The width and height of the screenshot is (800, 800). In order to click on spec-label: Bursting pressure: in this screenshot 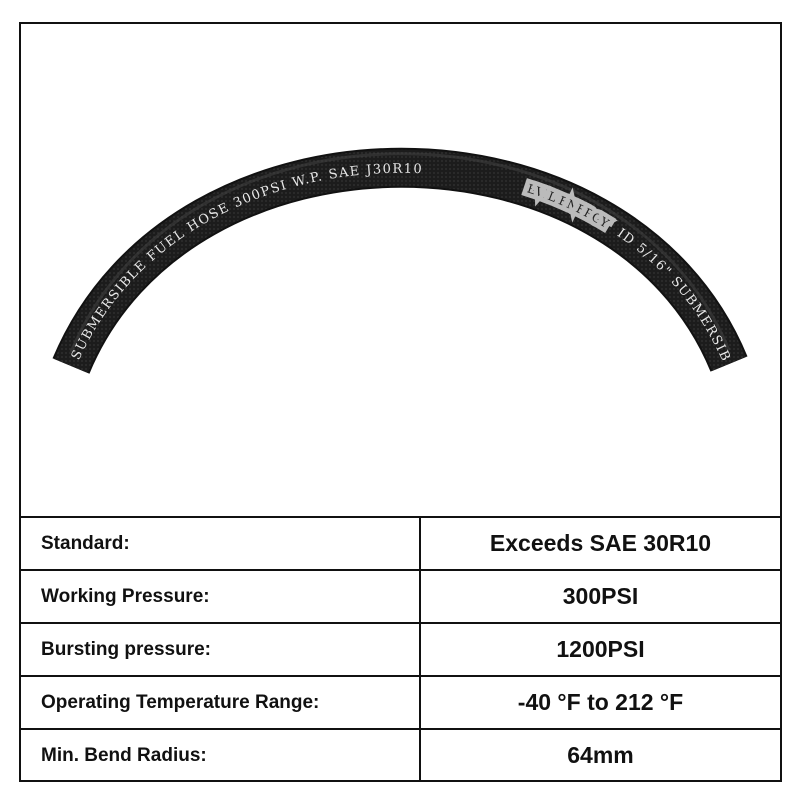, I will do `click(221, 649)`.